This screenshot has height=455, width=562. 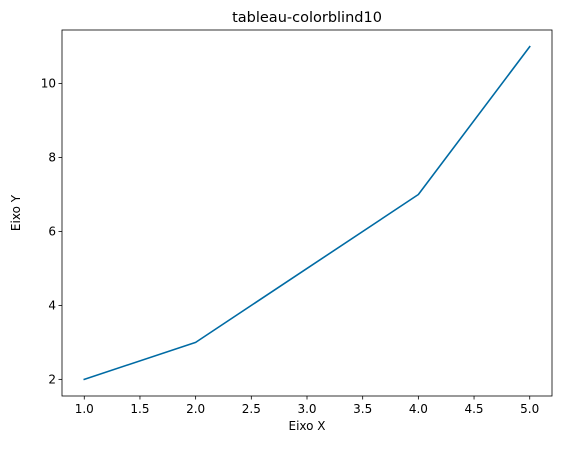 I want to click on x-axis: 1.0 1.5 2.0 2.5 3.0 3.5 4.0 4.5 5.0, so click(x=307, y=406).